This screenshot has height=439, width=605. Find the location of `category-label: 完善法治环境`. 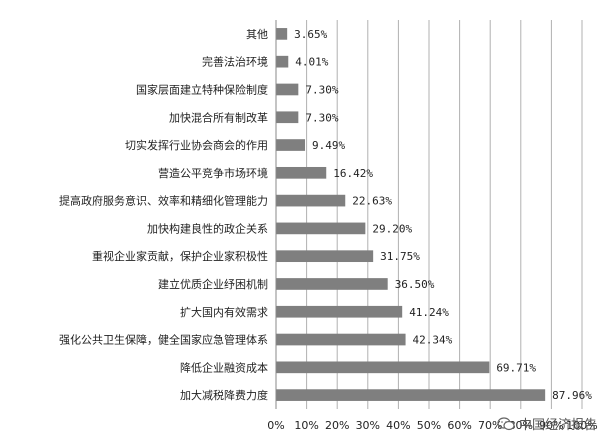

category-label: 完善法治环境 is located at coordinates (235, 62).